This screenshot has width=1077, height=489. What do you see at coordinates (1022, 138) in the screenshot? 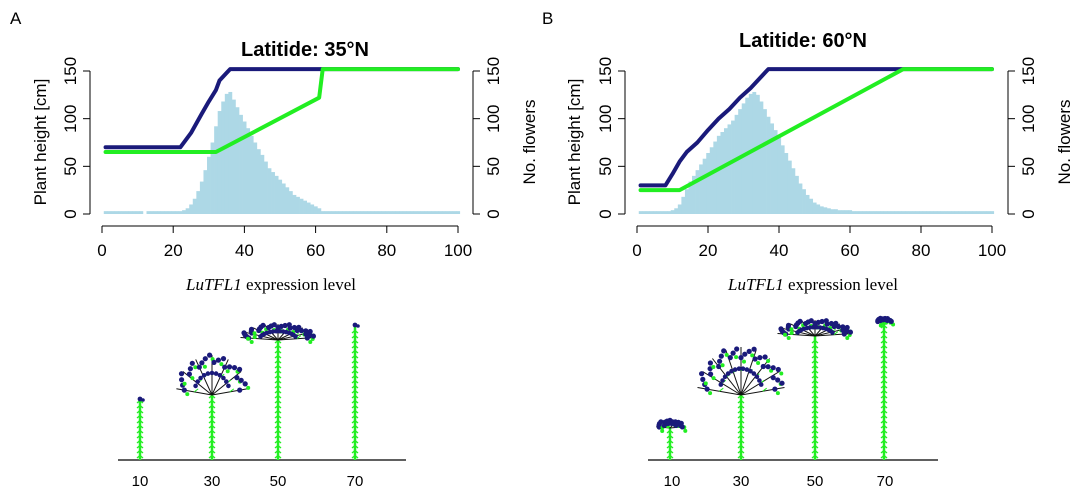
I see `y-axis-right-b: 0 50 100 150` at bounding box center [1022, 138].